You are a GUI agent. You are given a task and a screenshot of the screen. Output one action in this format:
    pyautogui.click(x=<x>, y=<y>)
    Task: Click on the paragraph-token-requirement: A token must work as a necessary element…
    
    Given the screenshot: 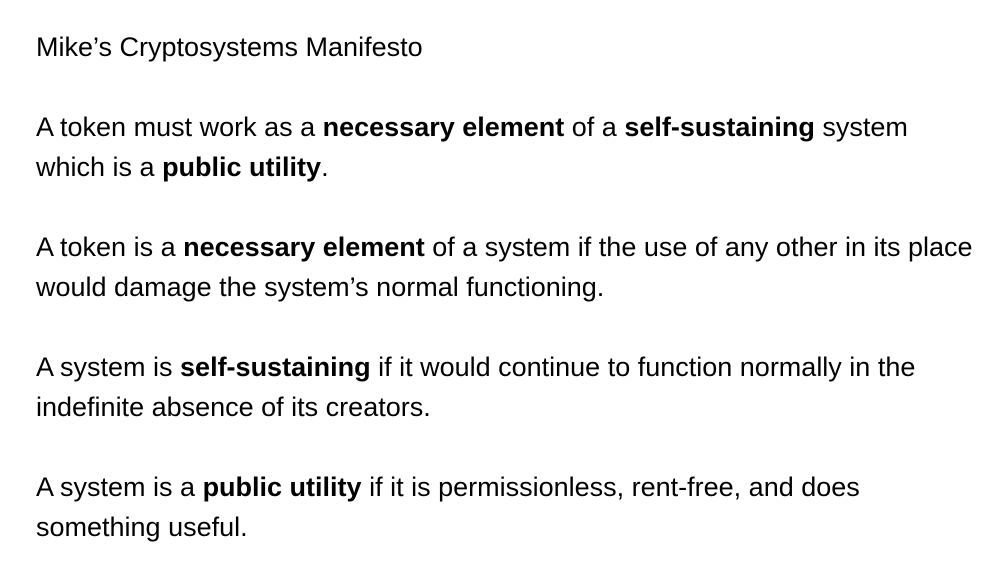 What is the action you would take?
    pyautogui.click(x=506, y=147)
    